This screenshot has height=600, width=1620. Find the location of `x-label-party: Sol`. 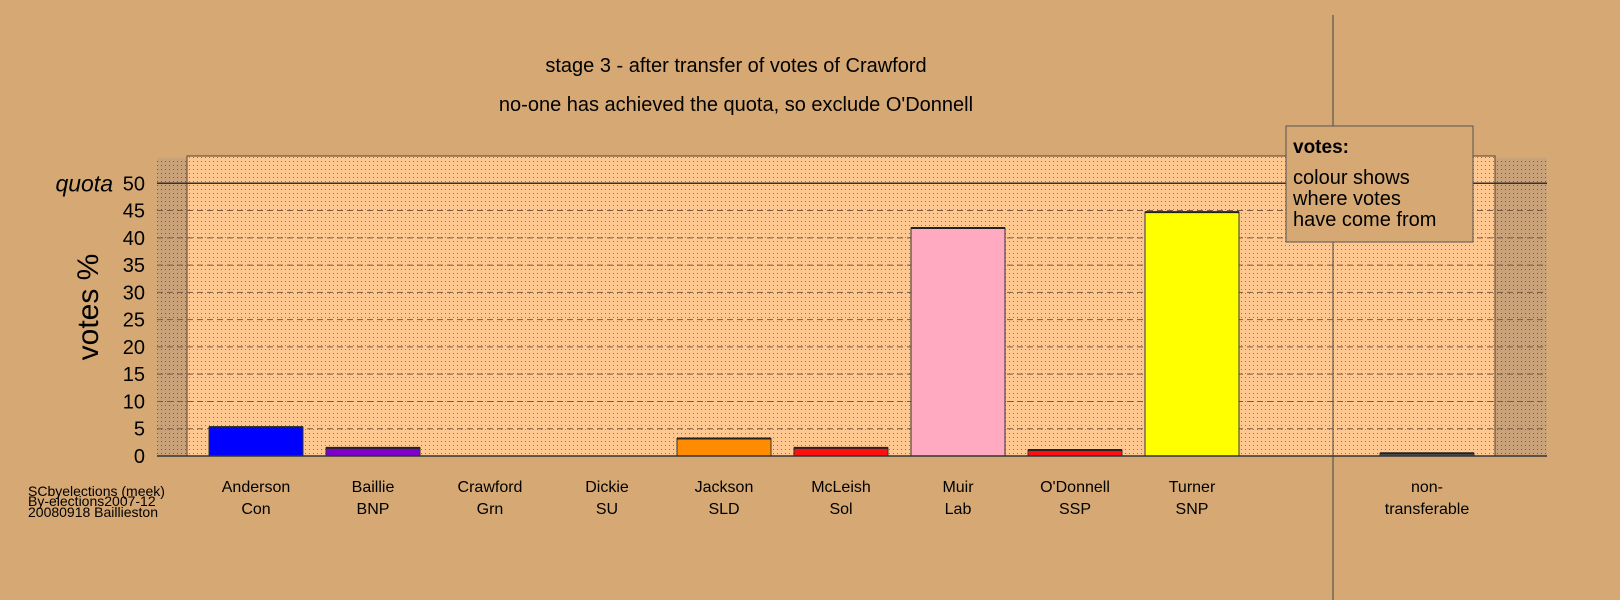

x-label-party: Sol is located at coordinates (840, 509).